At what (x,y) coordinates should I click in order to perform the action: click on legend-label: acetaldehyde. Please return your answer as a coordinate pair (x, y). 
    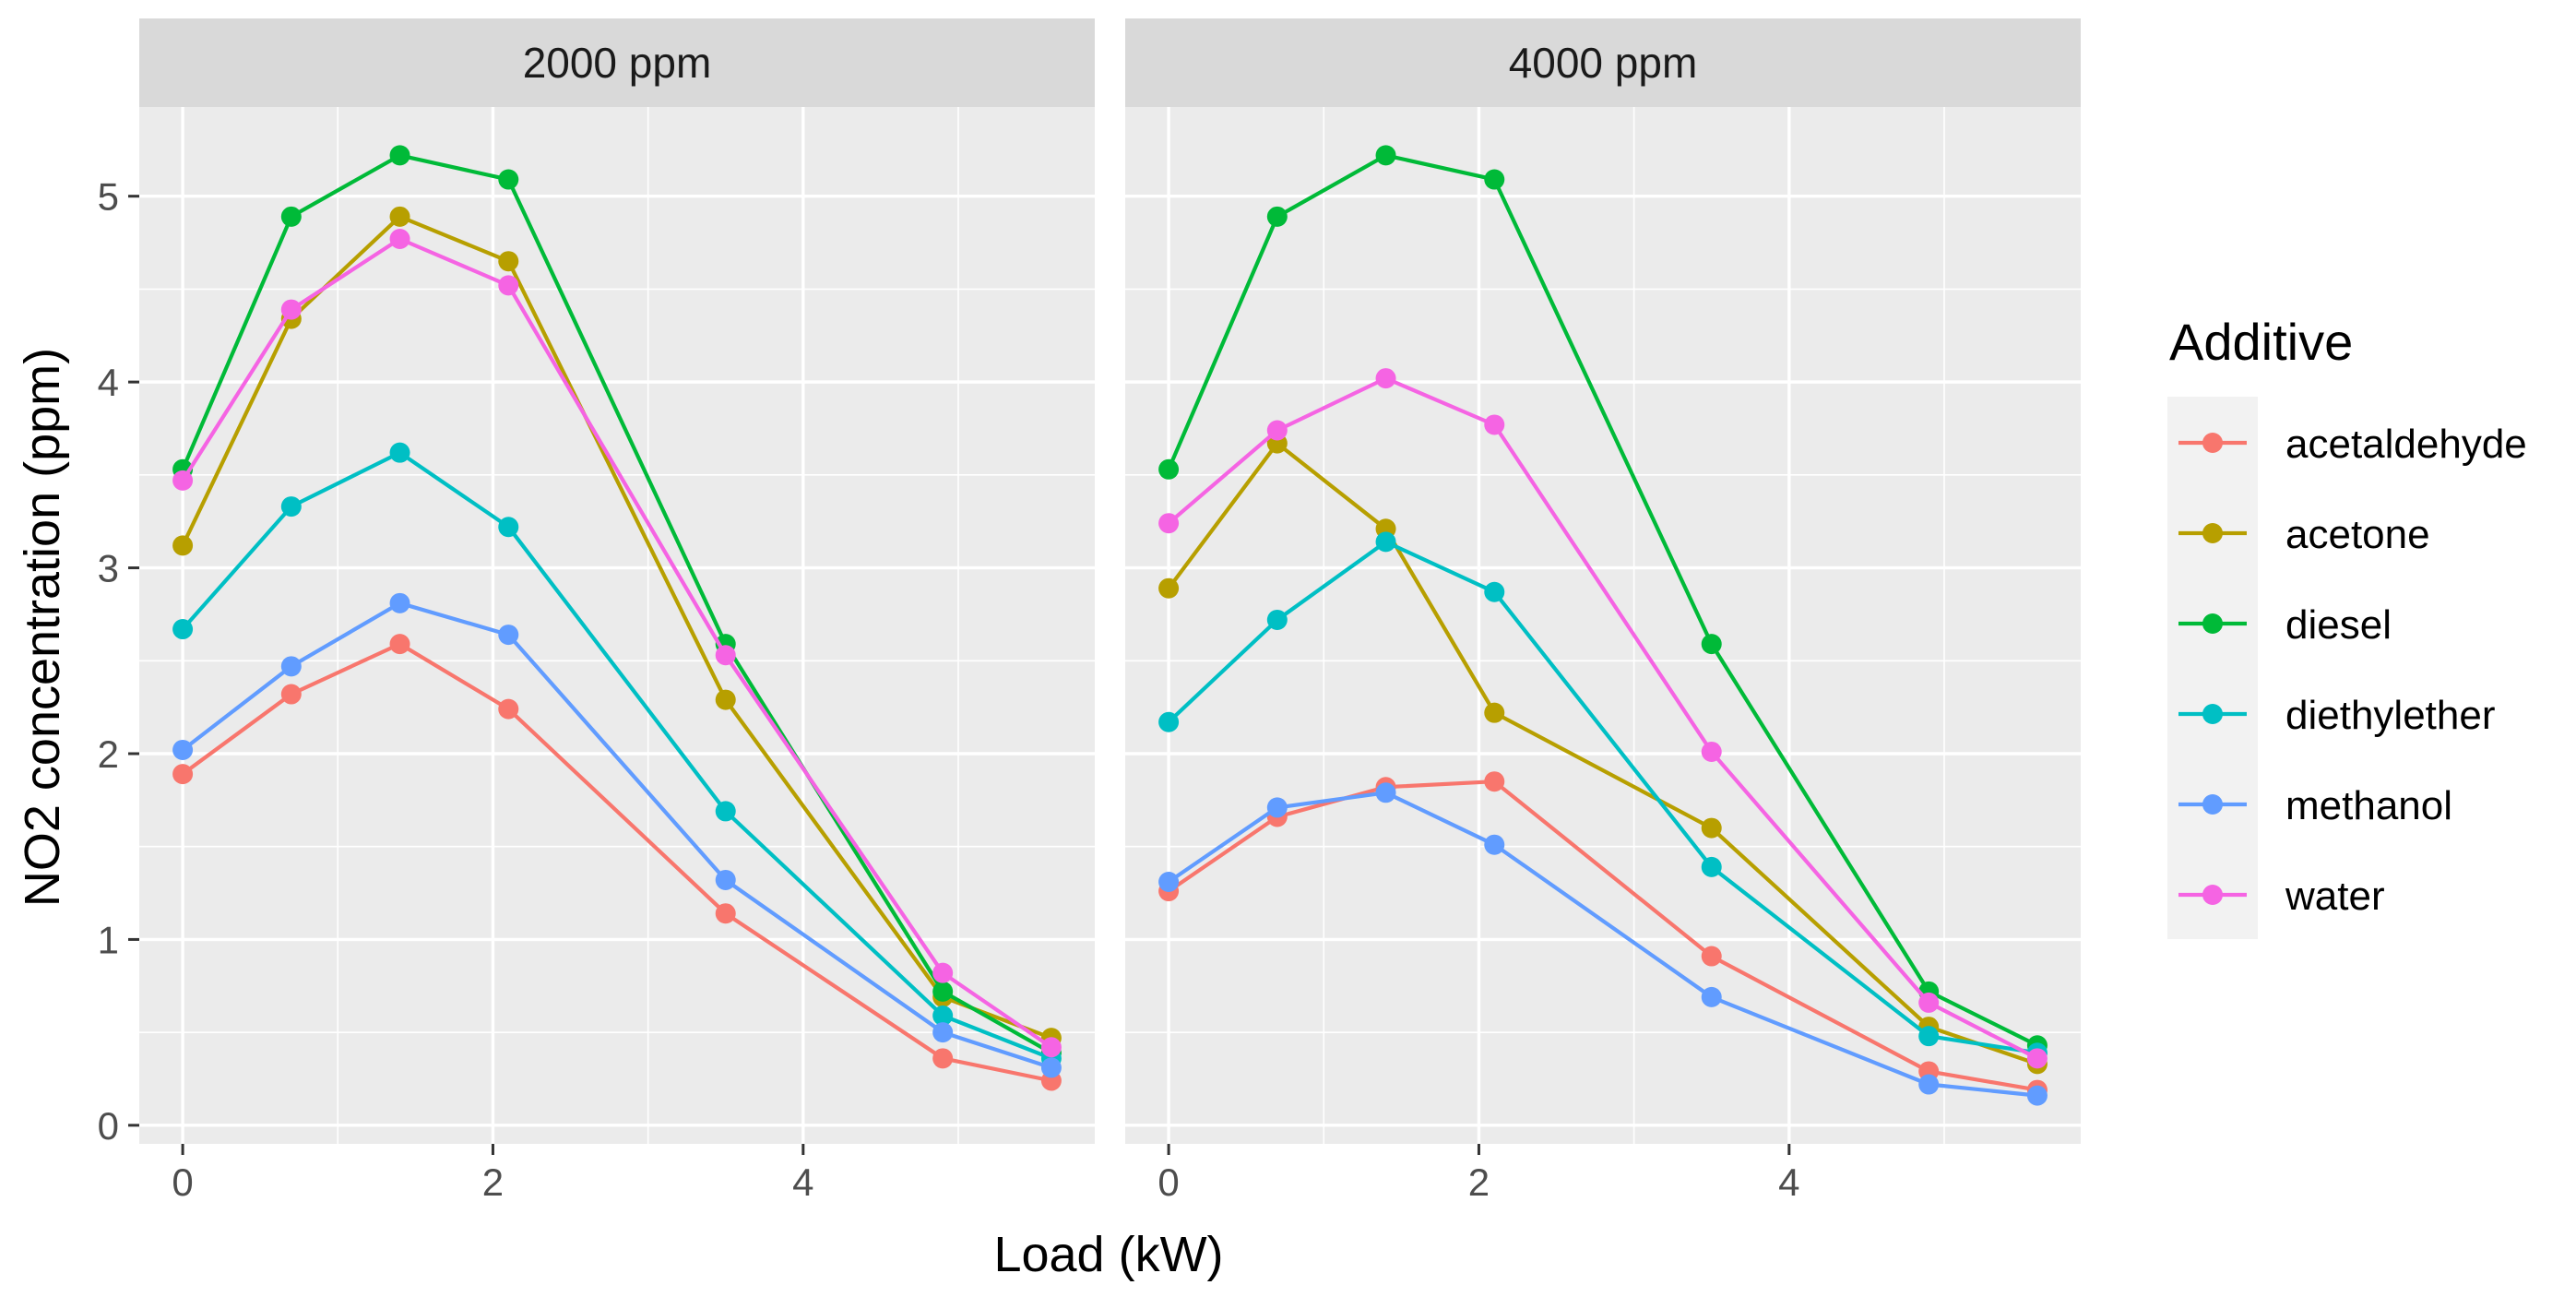
    Looking at the image, I should click on (2406, 445).